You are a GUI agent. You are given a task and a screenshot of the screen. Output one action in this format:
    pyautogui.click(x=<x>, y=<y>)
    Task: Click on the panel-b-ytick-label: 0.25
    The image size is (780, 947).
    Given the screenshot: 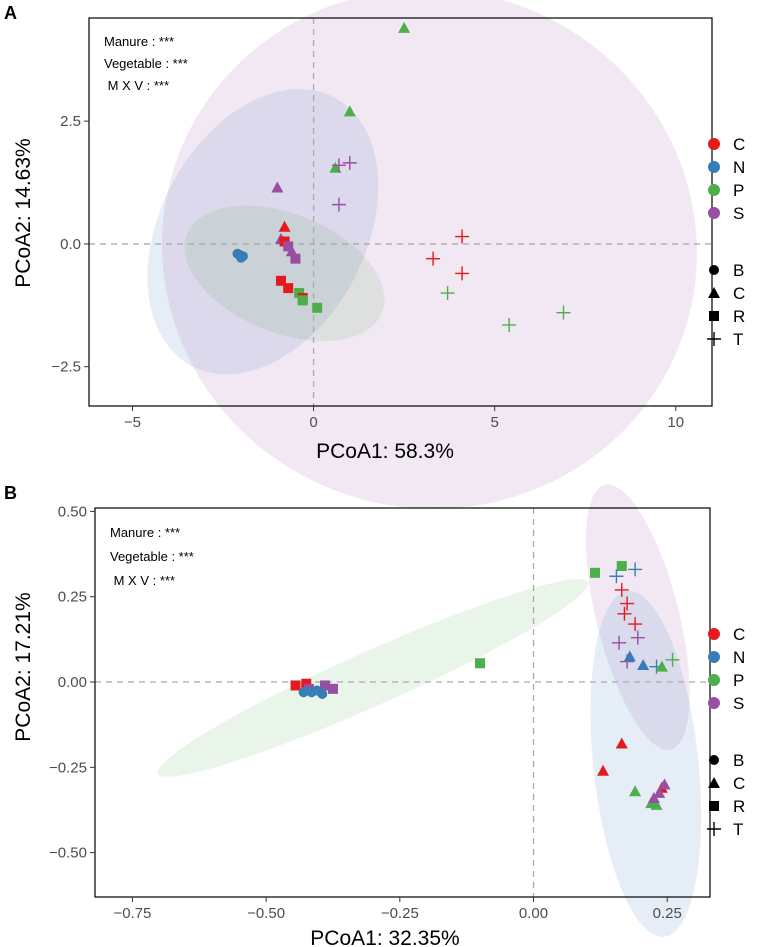 What is the action you would take?
    pyautogui.click(x=72, y=597)
    